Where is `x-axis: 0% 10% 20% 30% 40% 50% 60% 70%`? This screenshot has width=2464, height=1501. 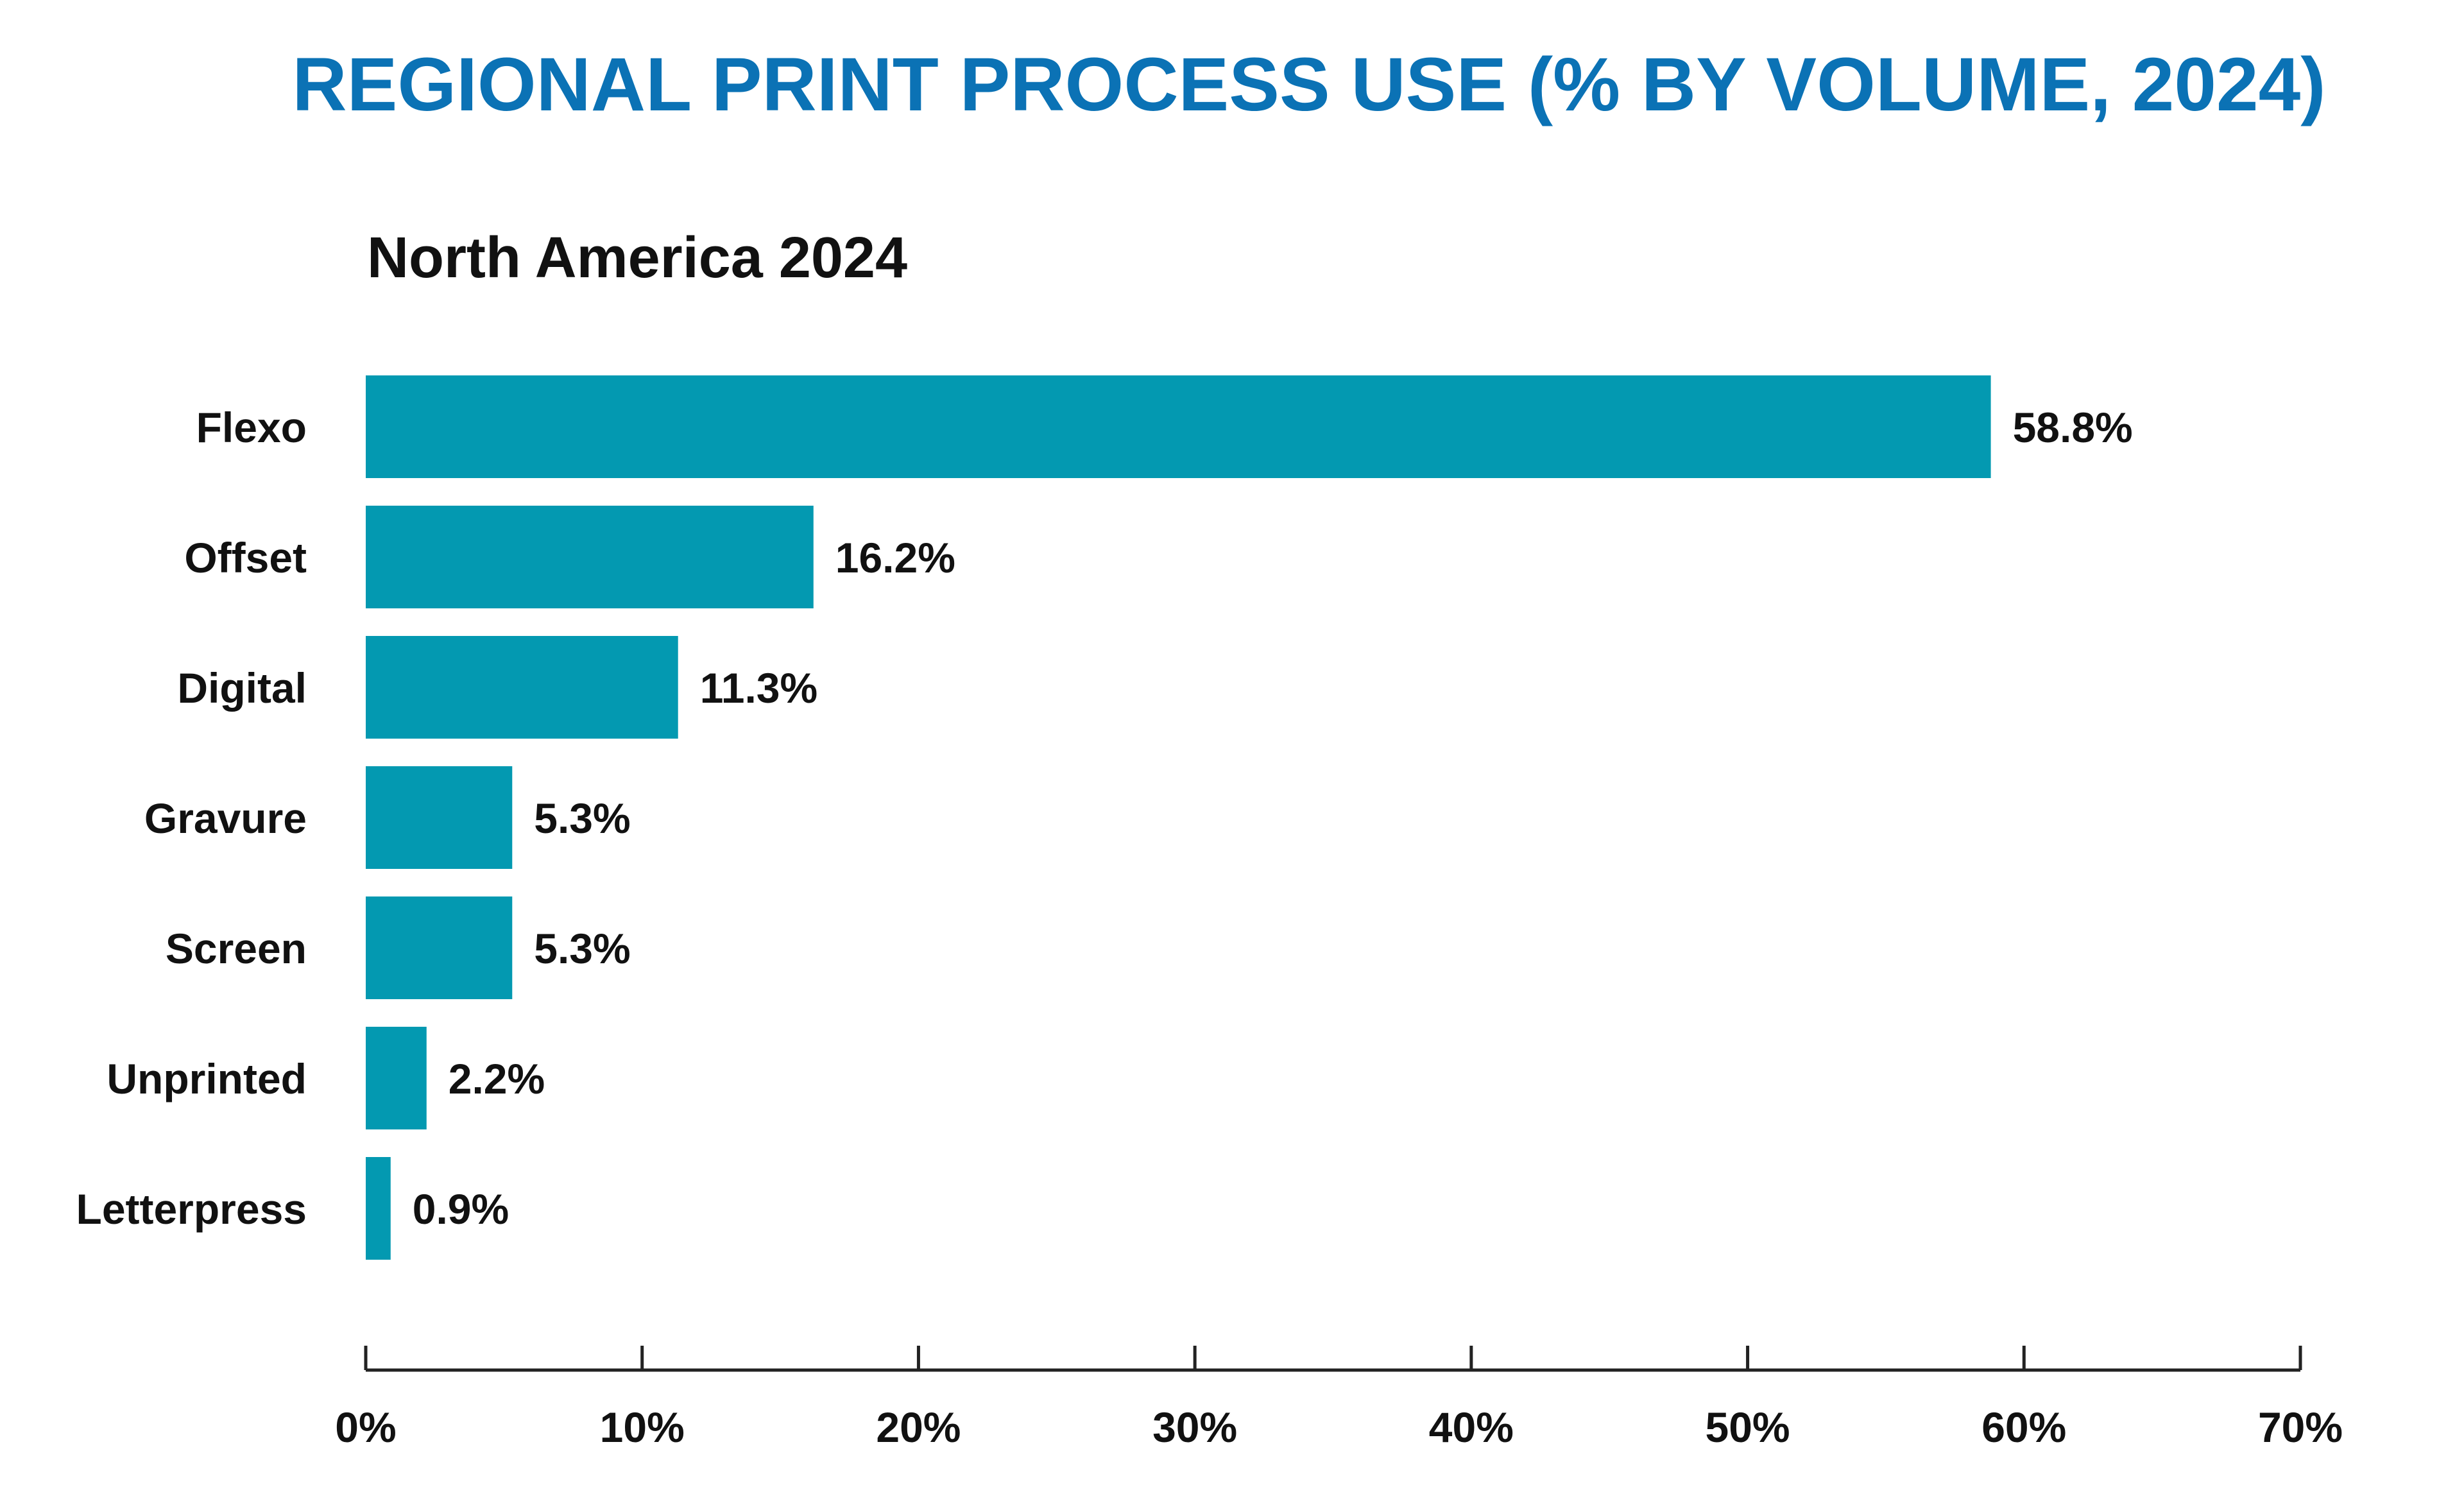
x-axis: 0% 10% 20% 30% 40% 50% 60% 70% is located at coordinates (1339, 1399).